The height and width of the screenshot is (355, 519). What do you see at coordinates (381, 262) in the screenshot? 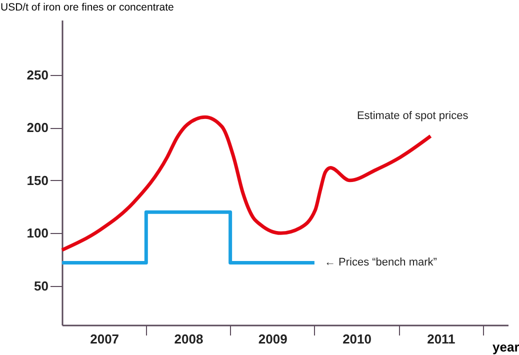
I see `series-label: ← Prices “bench mark”` at bounding box center [381, 262].